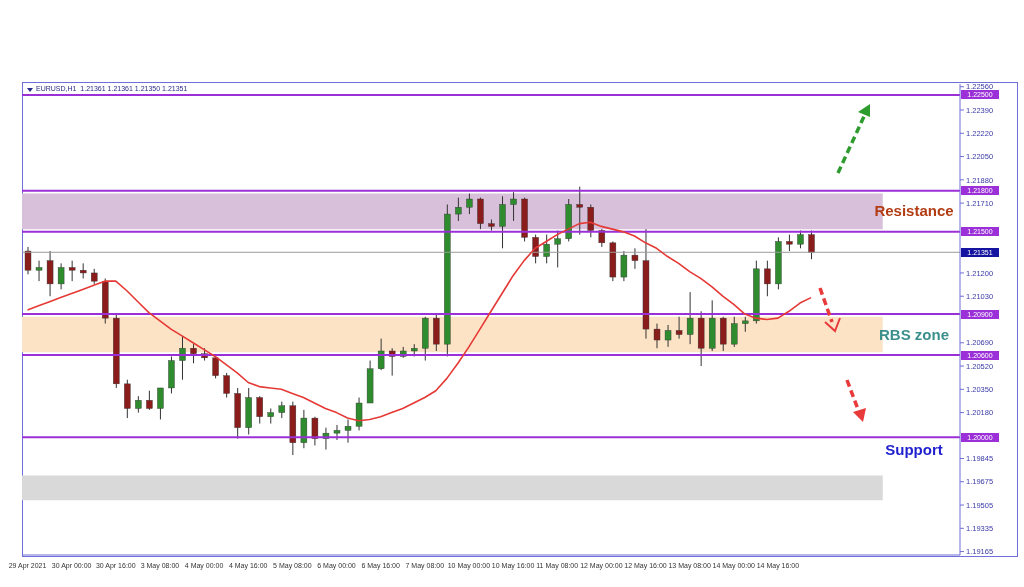 The image size is (1024, 587). What do you see at coordinates (914, 334) in the screenshot?
I see `band-label: RBS zone` at bounding box center [914, 334].